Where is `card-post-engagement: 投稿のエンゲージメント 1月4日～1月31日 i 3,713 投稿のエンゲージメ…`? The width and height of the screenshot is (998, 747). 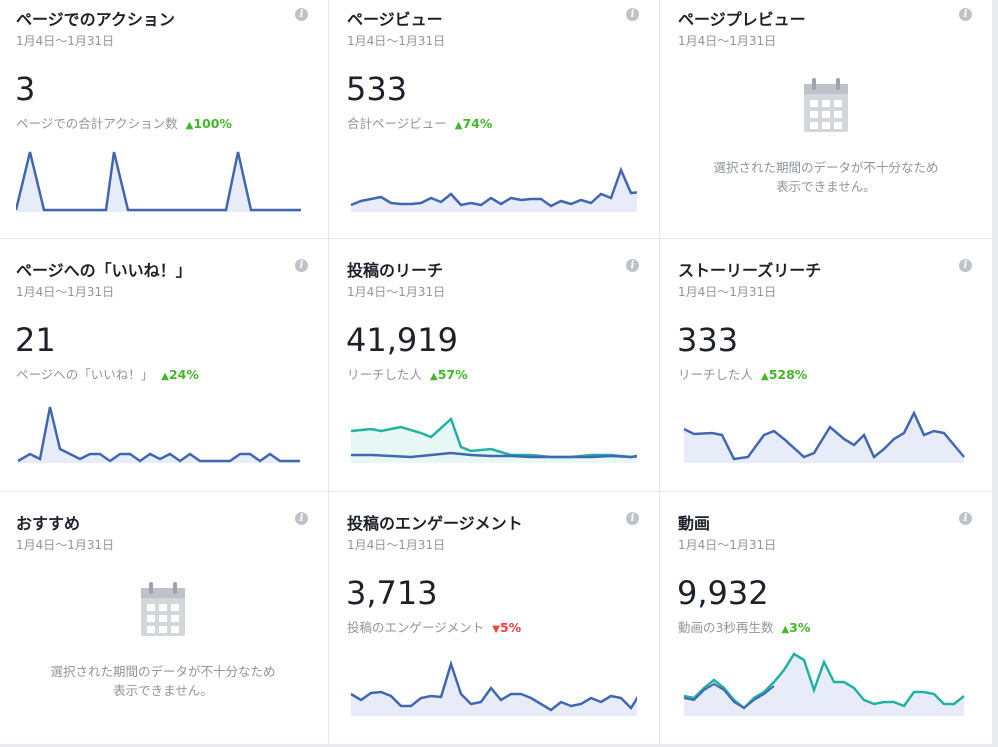 card-post-engagement: 投稿のエンゲージメント 1月4日～1月31日 i 3,713 投稿のエンゲージメ… is located at coordinates (494, 618).